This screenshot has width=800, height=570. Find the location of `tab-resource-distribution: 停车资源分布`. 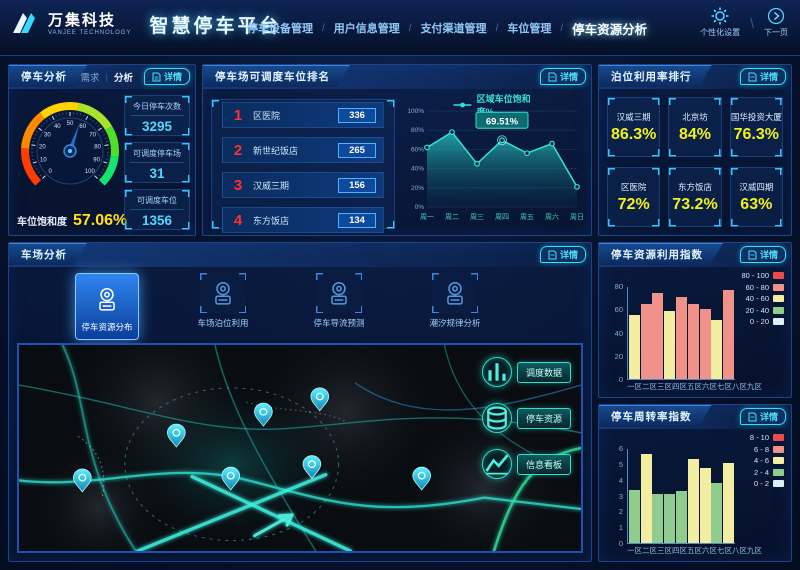

tab-resource-distribution: 停车资源分布 is located at coordinates (107, 306).